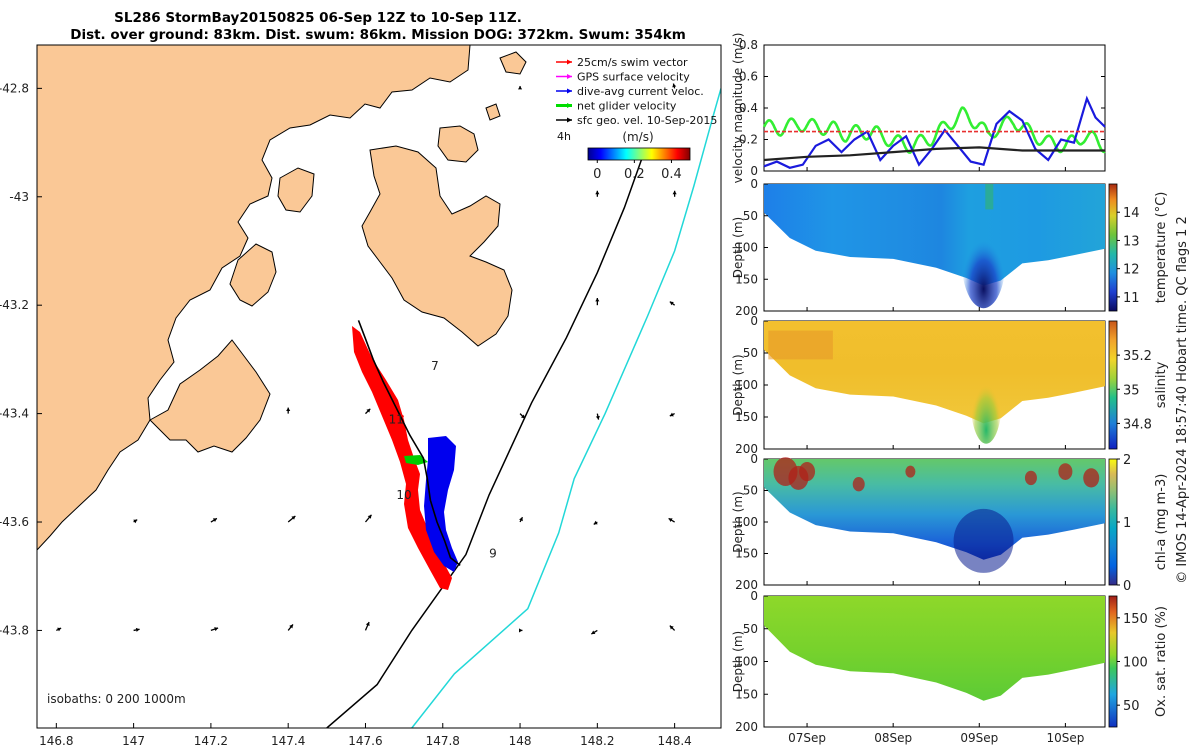  What do you see at coordinates (409, 443) in the screenshot?
I see `glider-track-line` at bounding box center [409, 443].